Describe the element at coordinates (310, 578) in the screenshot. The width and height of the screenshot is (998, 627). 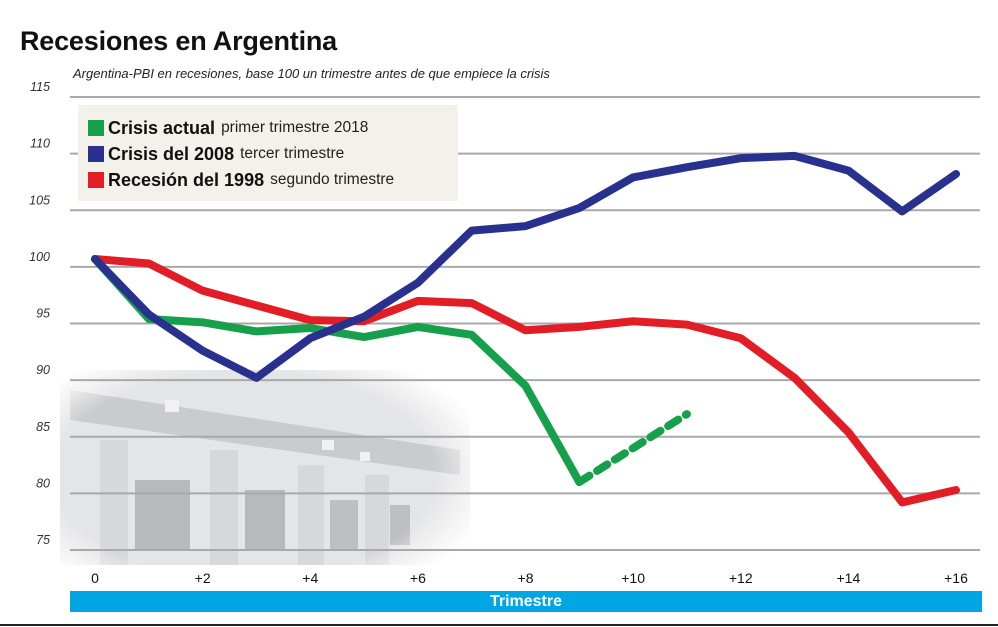
I see `x-tick-label: +4` at that location.